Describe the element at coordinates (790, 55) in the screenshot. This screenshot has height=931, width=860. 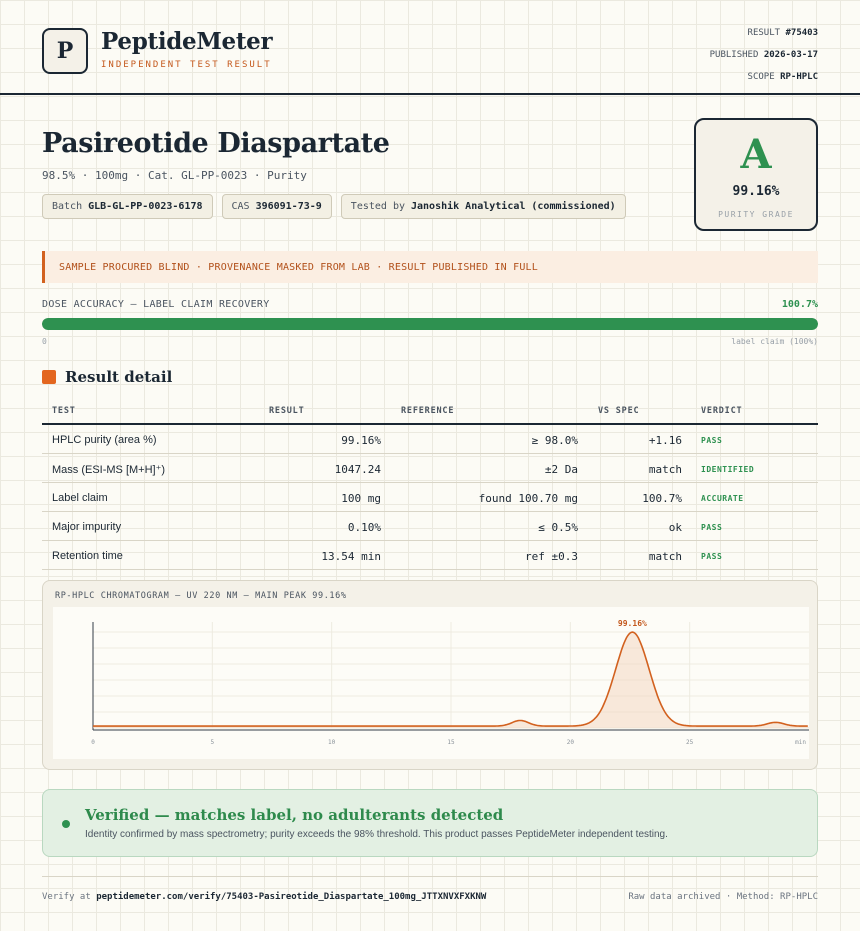
I see `published-value: 2026-03-17` at that location.